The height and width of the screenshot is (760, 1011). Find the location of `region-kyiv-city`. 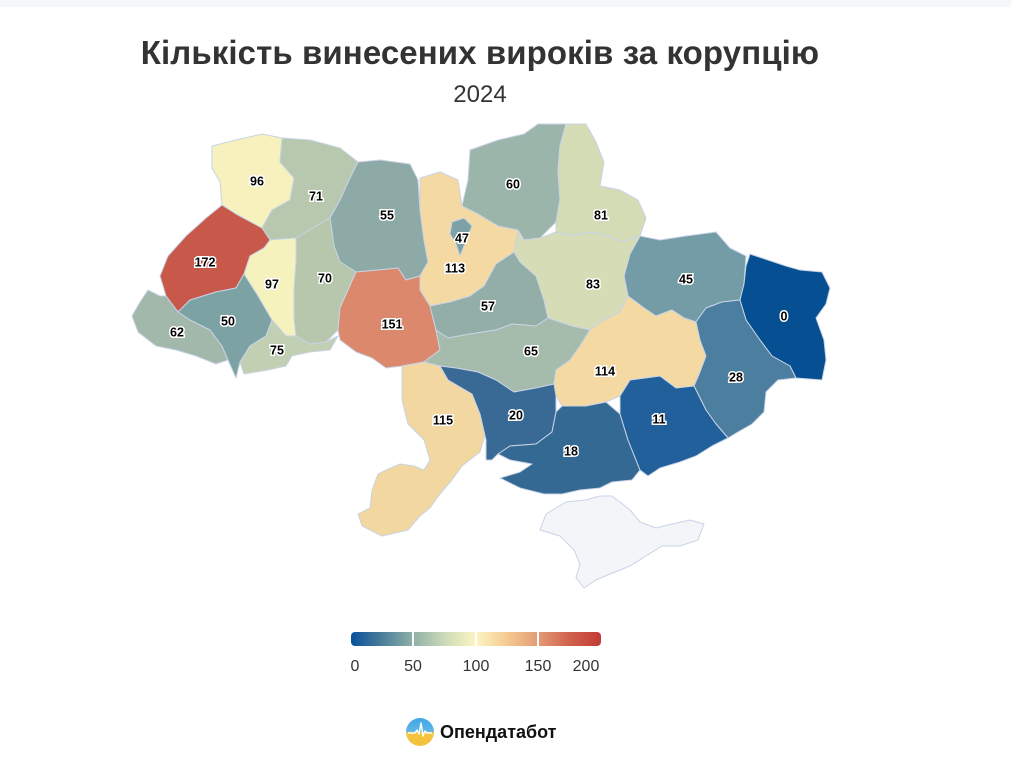

region-kyiv-city is located at coordinates (461, 237).